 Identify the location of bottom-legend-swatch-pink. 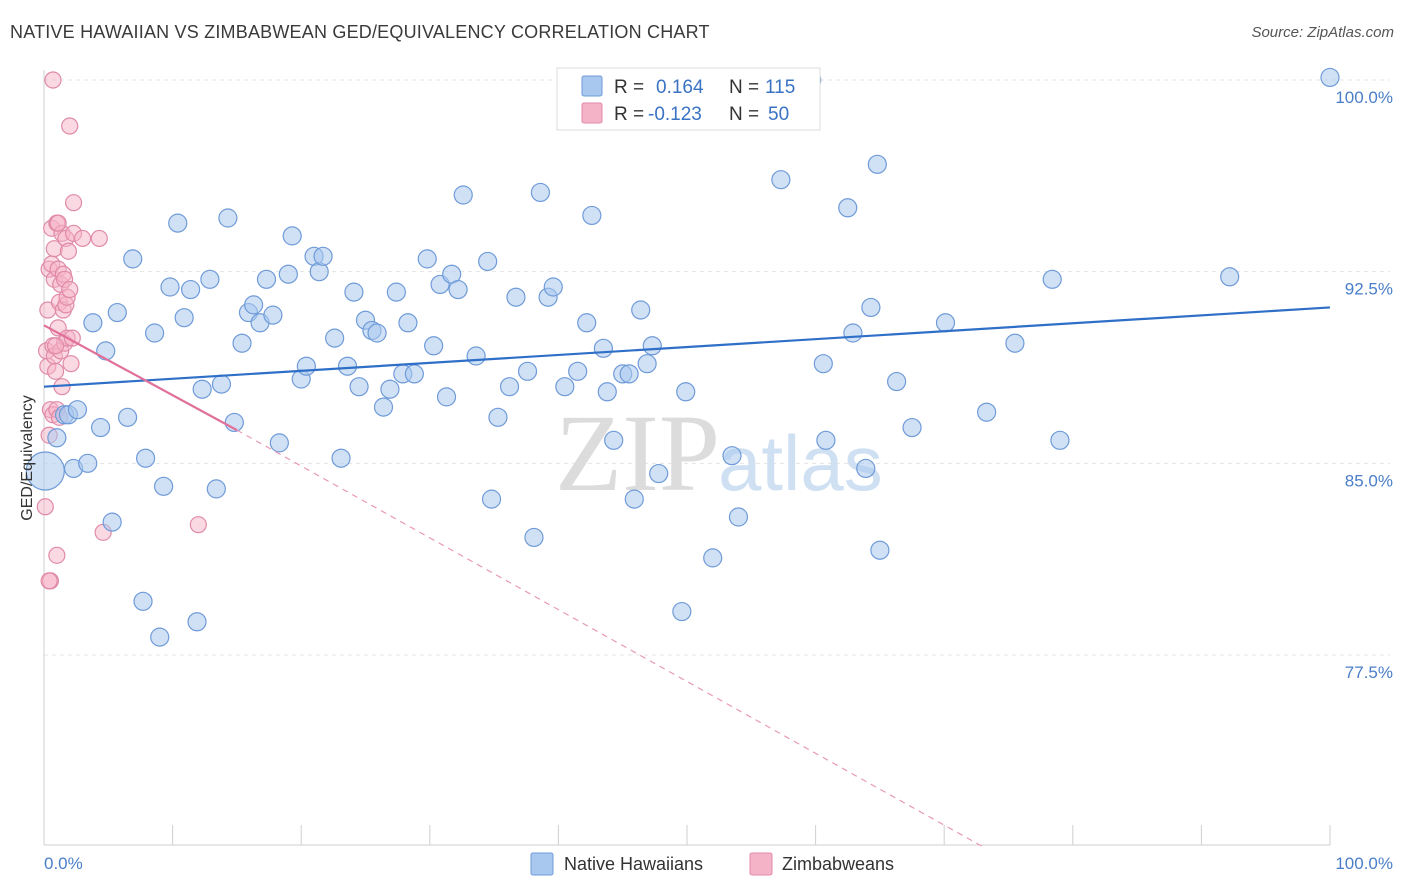
(761, 864).